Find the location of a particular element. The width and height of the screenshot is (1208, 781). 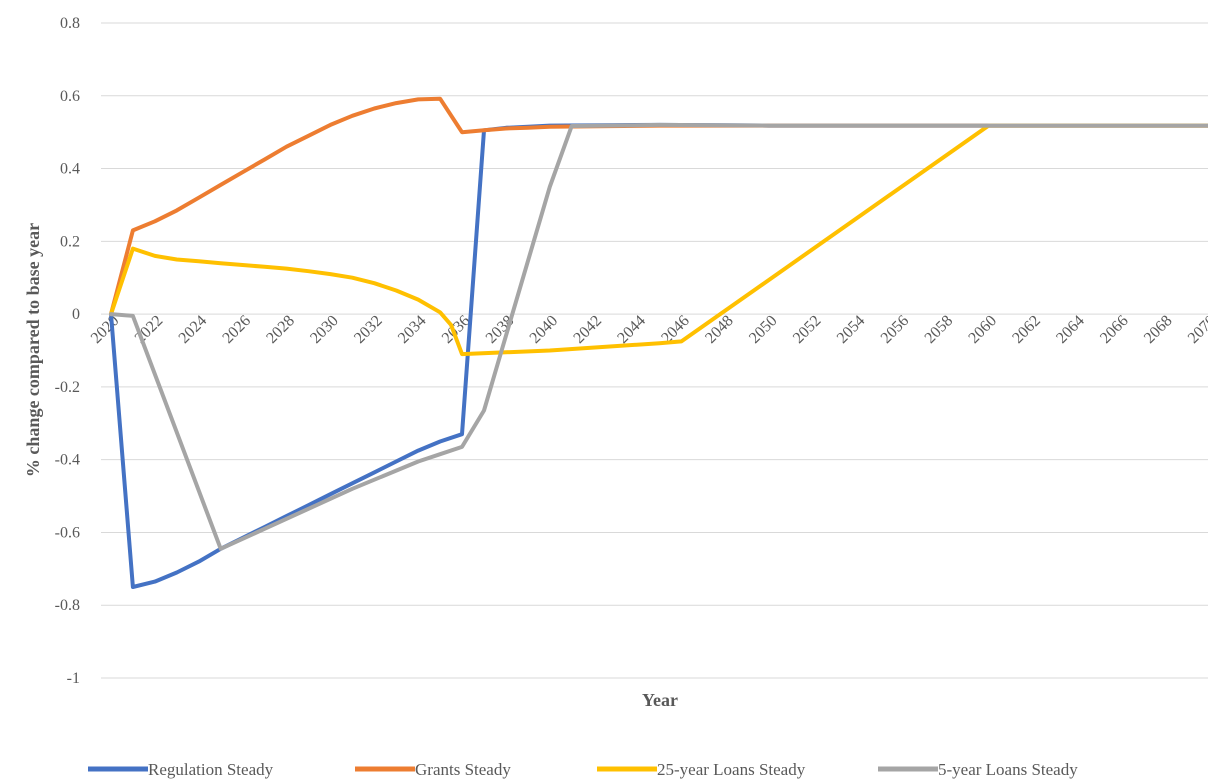

x-tick-label: 2064 is located at coordinates (1070, 329).